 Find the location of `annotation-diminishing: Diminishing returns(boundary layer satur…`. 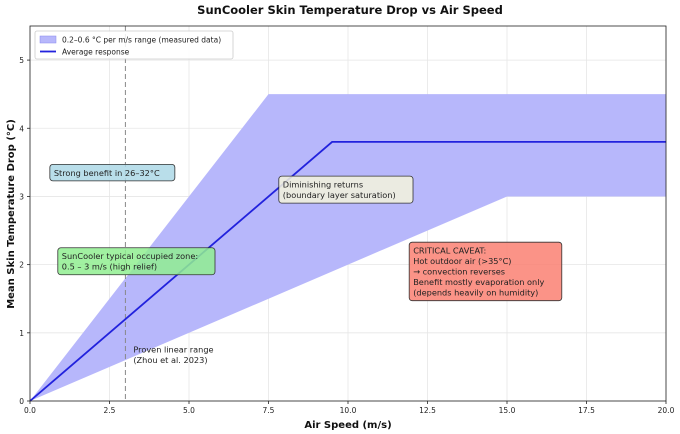

annotation-diminishing: Diminishing returns(boundary layer satur… is located at coordinates (346, 189).